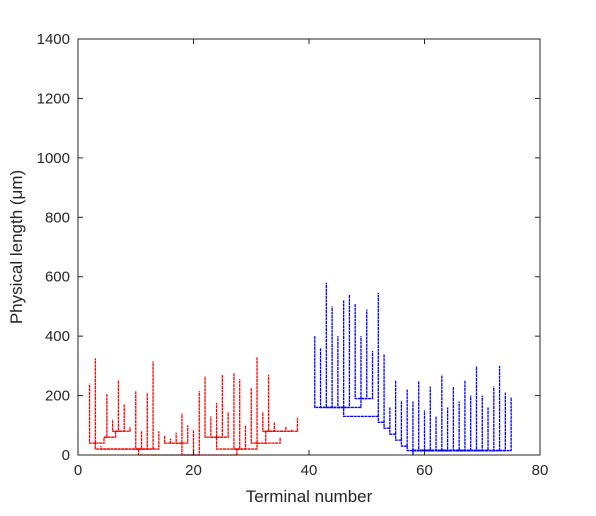 The height and width of the screenshot is (516, 596). I want to click on y-tick-label: 200, so click(57, 396).